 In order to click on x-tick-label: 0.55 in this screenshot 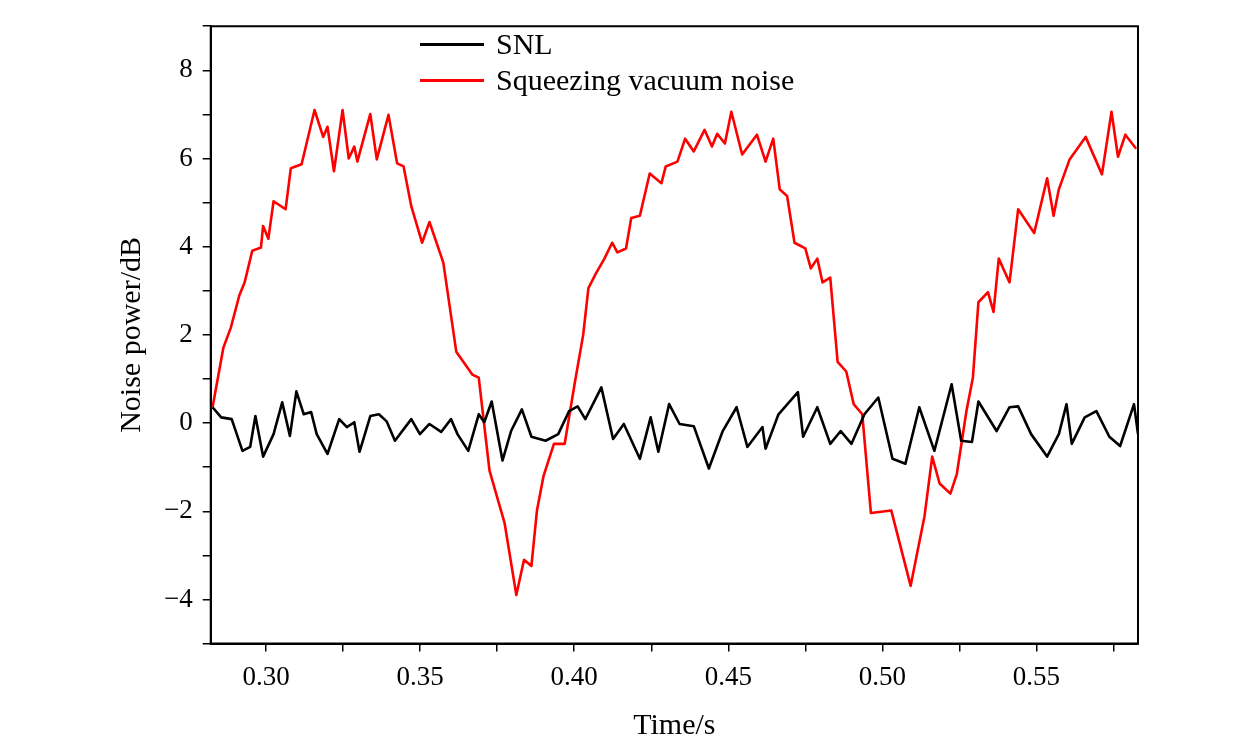, I will do `click(1036, 675)`.